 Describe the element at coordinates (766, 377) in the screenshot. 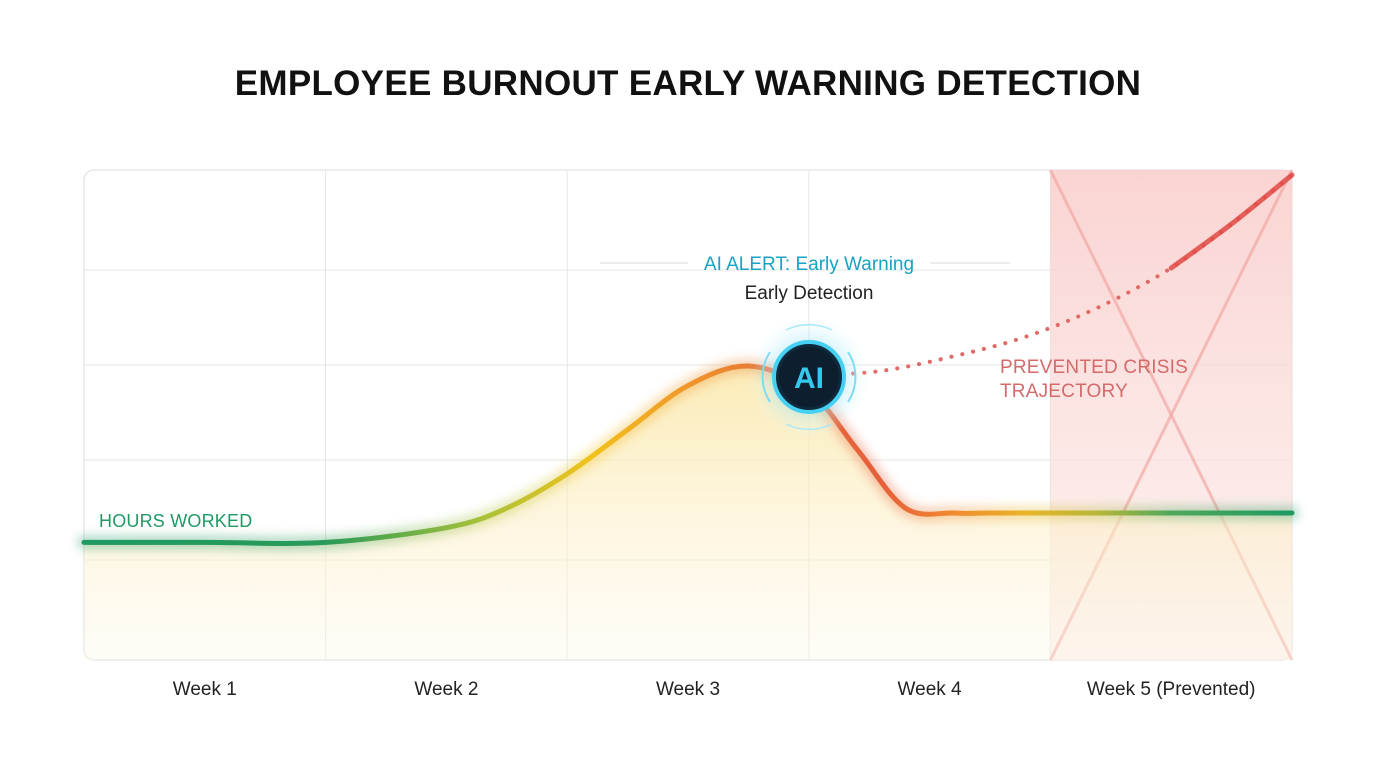

I see `ai-ring-arc-left` at that location.